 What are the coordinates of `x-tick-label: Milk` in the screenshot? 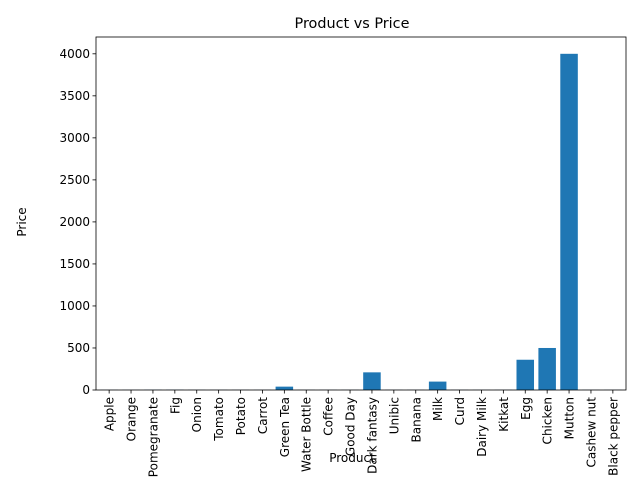 It's located at (438, 409).